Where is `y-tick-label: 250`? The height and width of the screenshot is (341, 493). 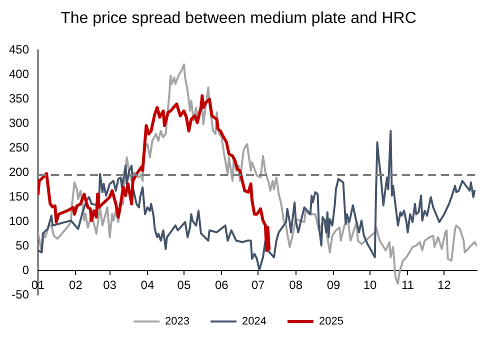 y-tick-label: 250 is located at coordinates (19, 147).